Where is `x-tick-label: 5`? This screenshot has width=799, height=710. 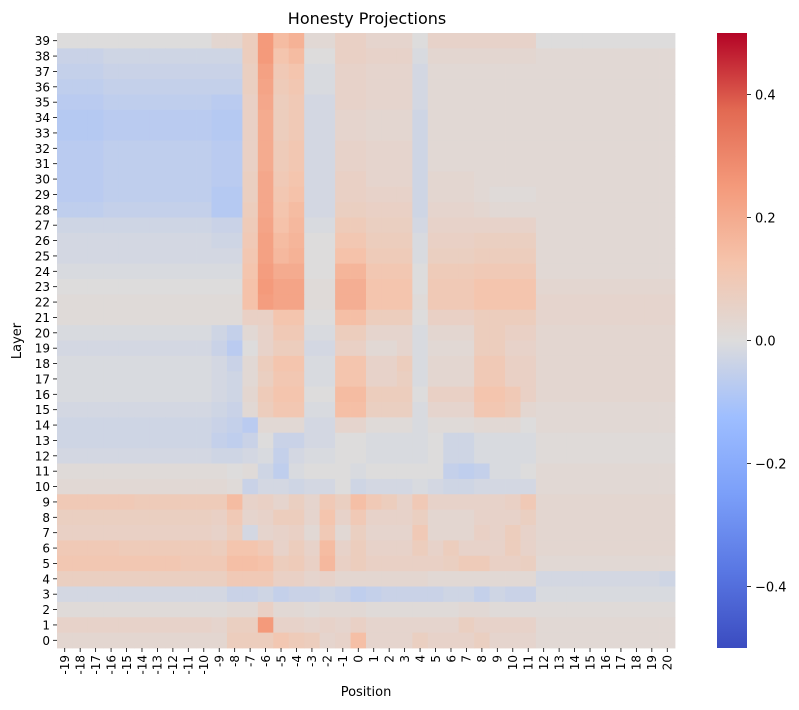 x-tick-label: 5 is located at coordinates (436, 659).